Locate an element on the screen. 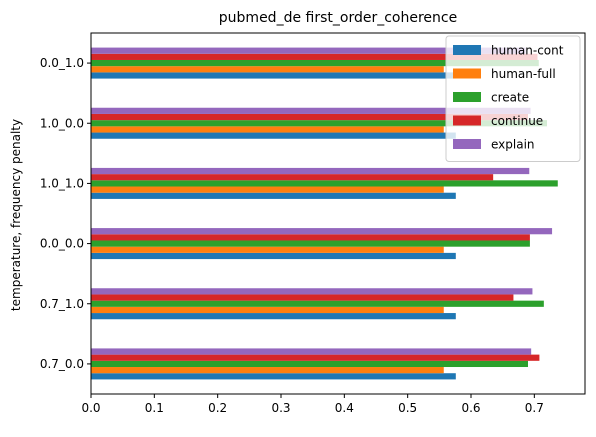 The image size is (596, 437). x-tick-label: 0.0 is located at coordinates (90, 408).